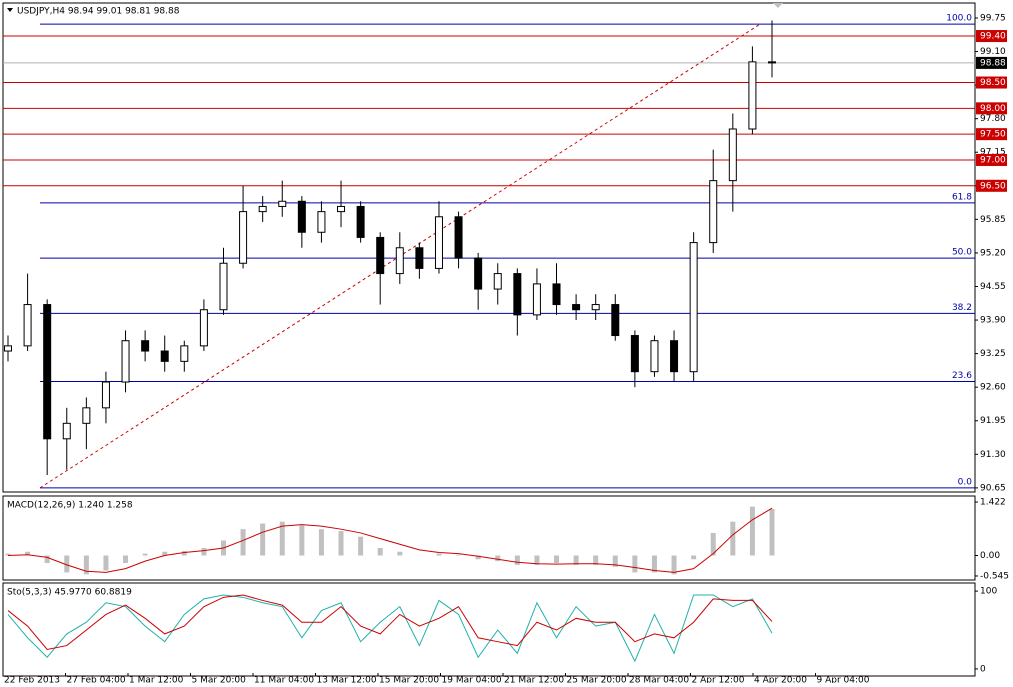  What do you see at coordinates (284, 680) in the screenshot?
I see `x-tick-label: 11 Mar 04:00` at bounding box center [284, 680].